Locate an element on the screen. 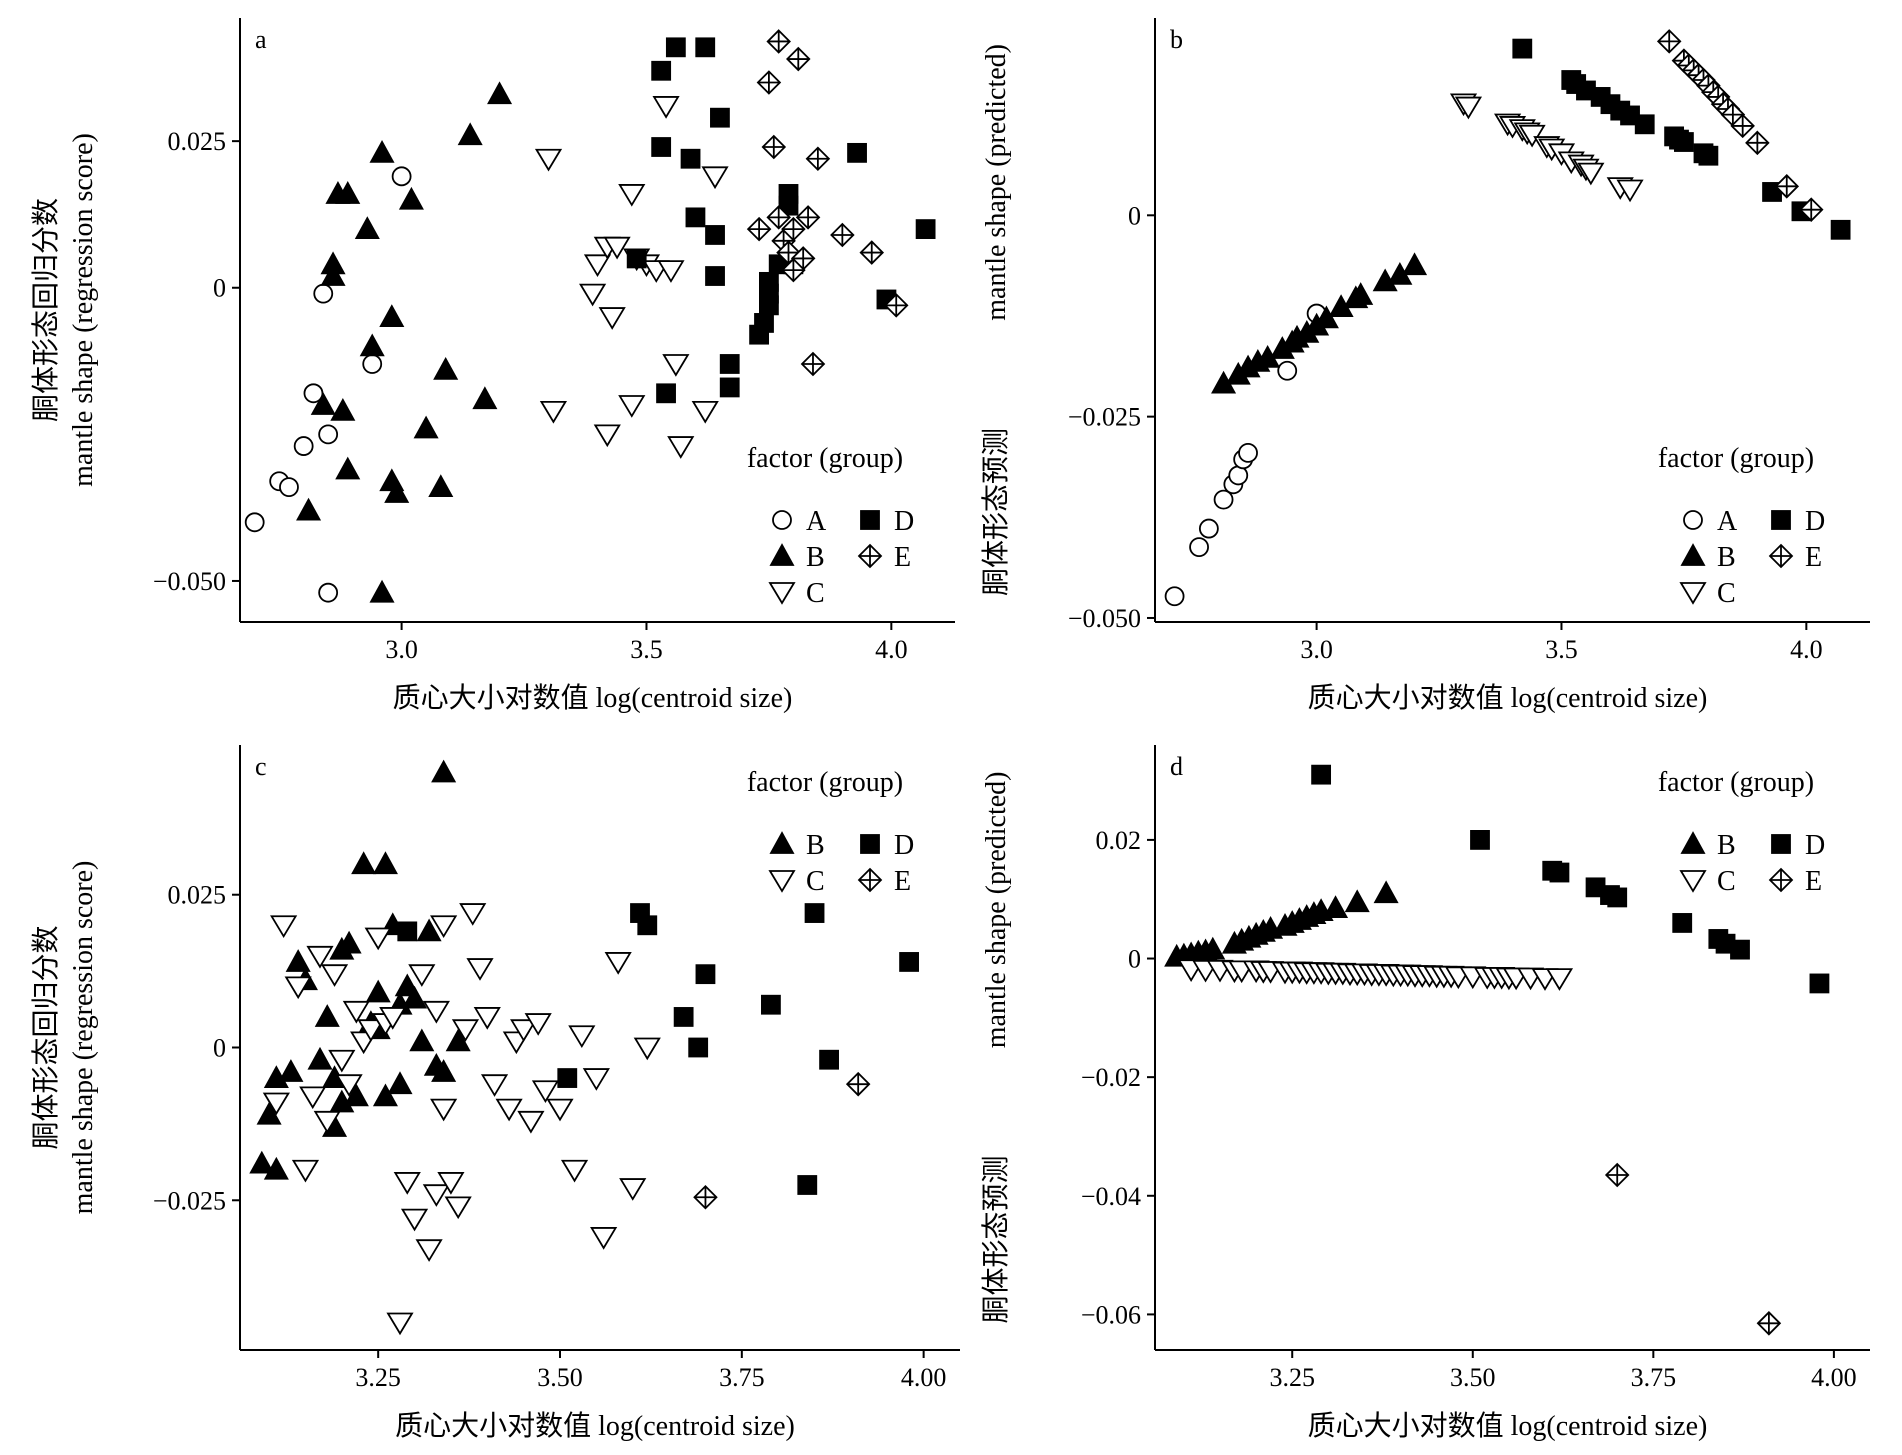  y-axis-label-cn: 胴体形态回归分数 is located at coordinates (46, 1037).